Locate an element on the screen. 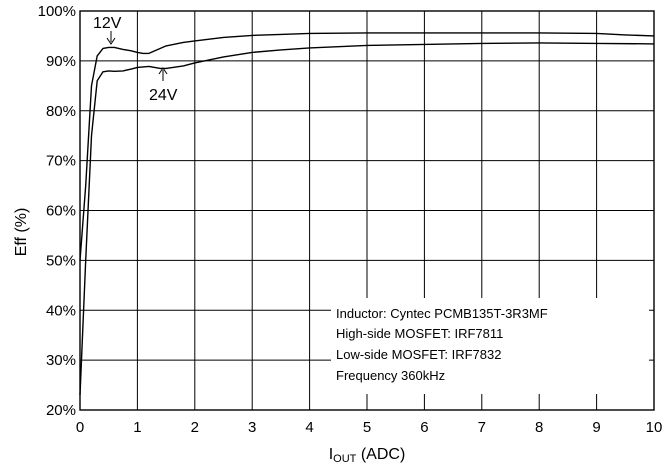 This screenshot has width=667, height=466. x-tick-label: 8 is located at coordinates (539, 427).